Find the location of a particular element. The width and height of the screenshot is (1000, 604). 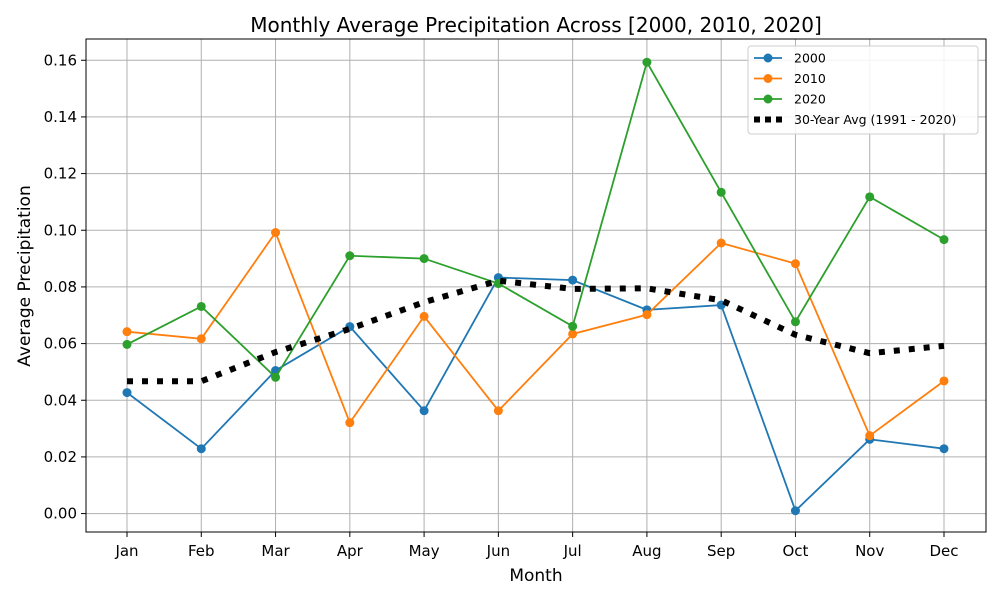

y-tick-label: 0.16 is located at coordinates (60, 60).